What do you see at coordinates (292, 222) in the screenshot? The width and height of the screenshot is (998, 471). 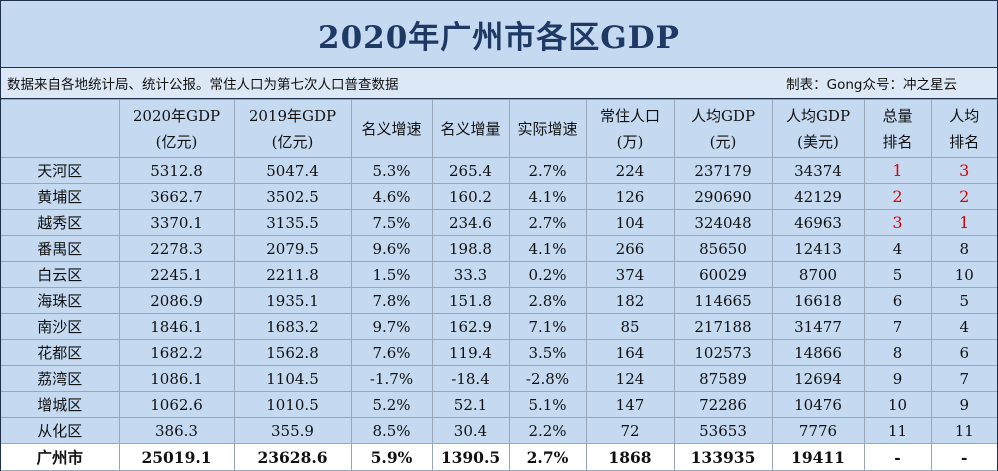 I see `table-cell: 3135.5` at bounding box center [292, 222].